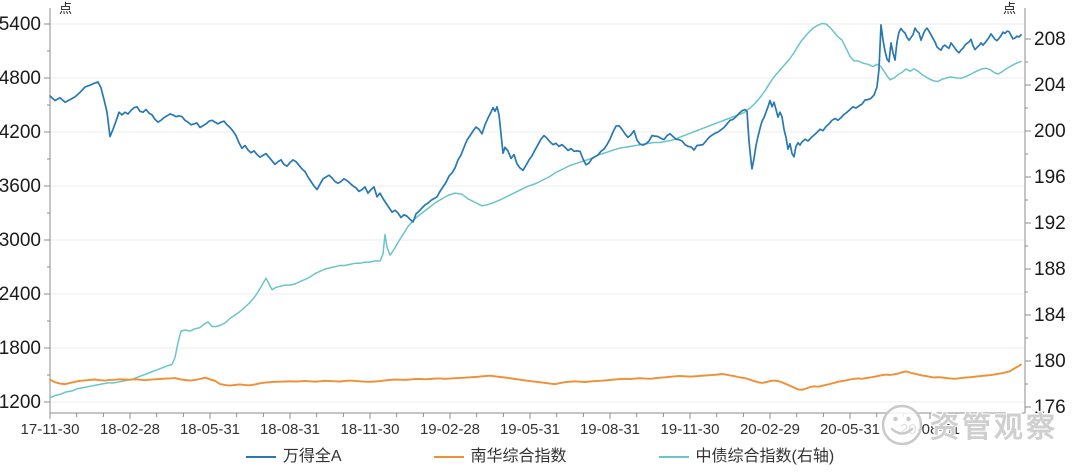 The height and width of the screenshot is (473, 1080). I want to click on right-axis-tick-label: 196, so click(1050, 177).